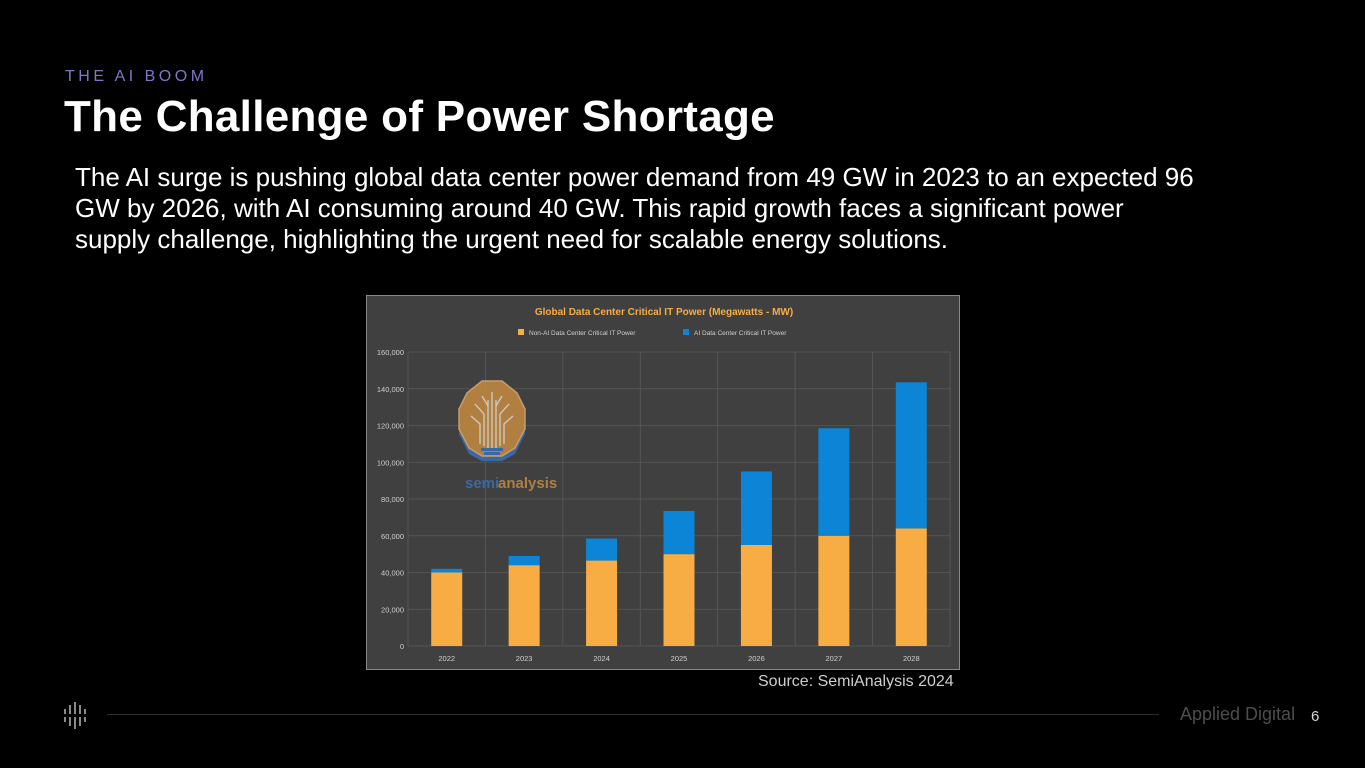  What do you see at coordinates (521, 332) in the screenshot?
I see `legend-swatch-non-ai` at bounding box center [521, 332].